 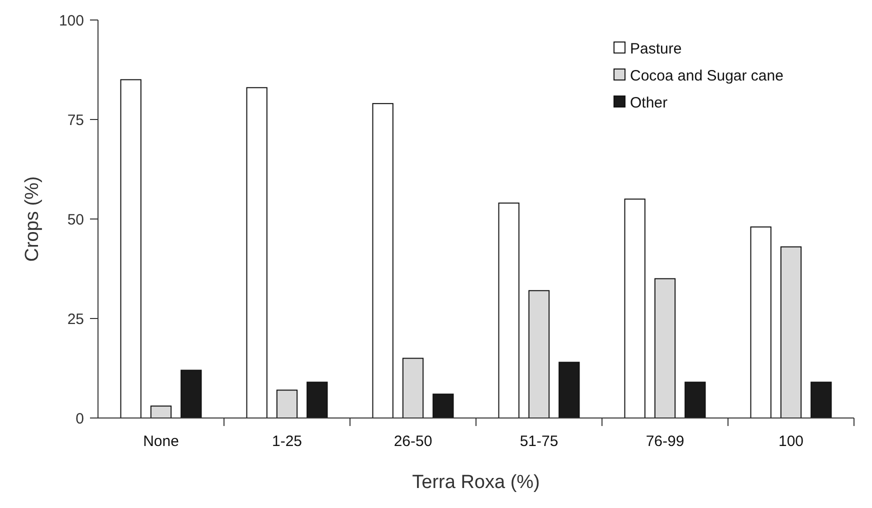 What do you see at coordinates (75, 120) in the screenshot?
I see `y-tick-label: 75` at bounding box center [75, 120].